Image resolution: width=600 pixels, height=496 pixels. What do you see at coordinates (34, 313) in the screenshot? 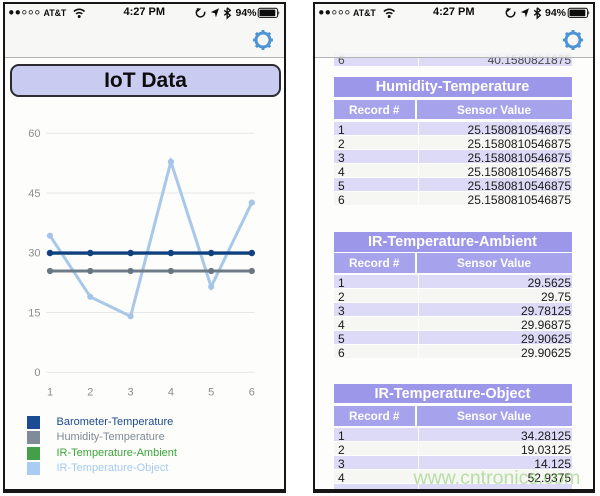
I see `svg-text: 15` at bounding box center [34, 313].